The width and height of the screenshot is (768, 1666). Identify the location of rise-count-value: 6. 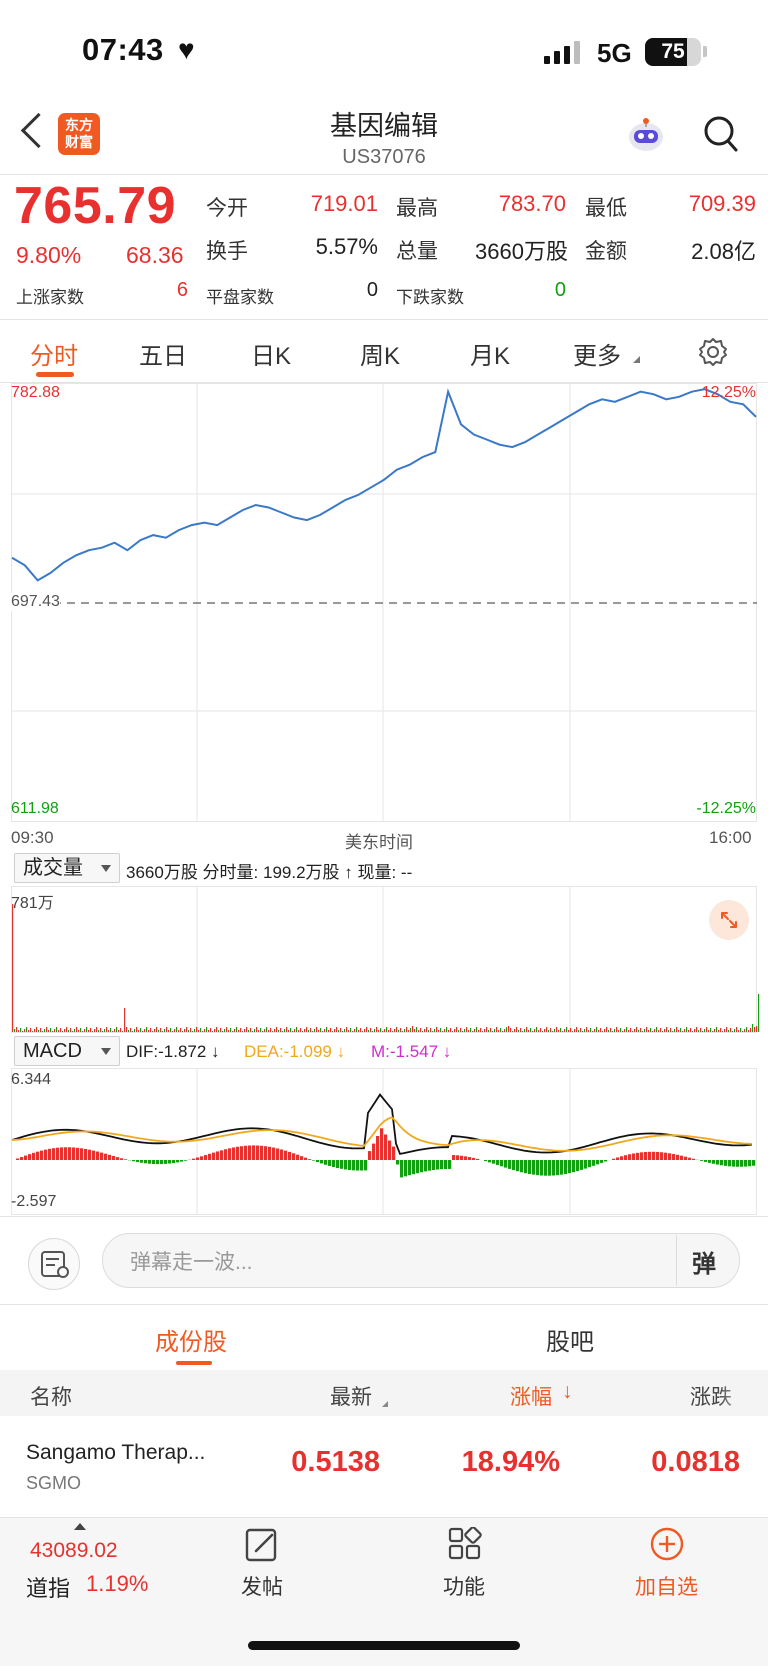
(169, 290).